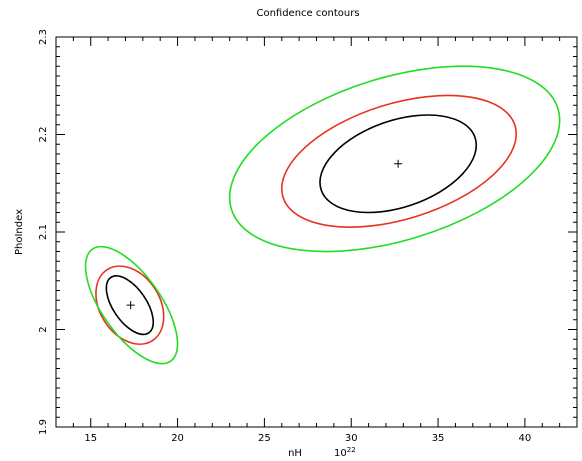  I want to click on y-axis-label: PhoIndex, so click(19, 232).